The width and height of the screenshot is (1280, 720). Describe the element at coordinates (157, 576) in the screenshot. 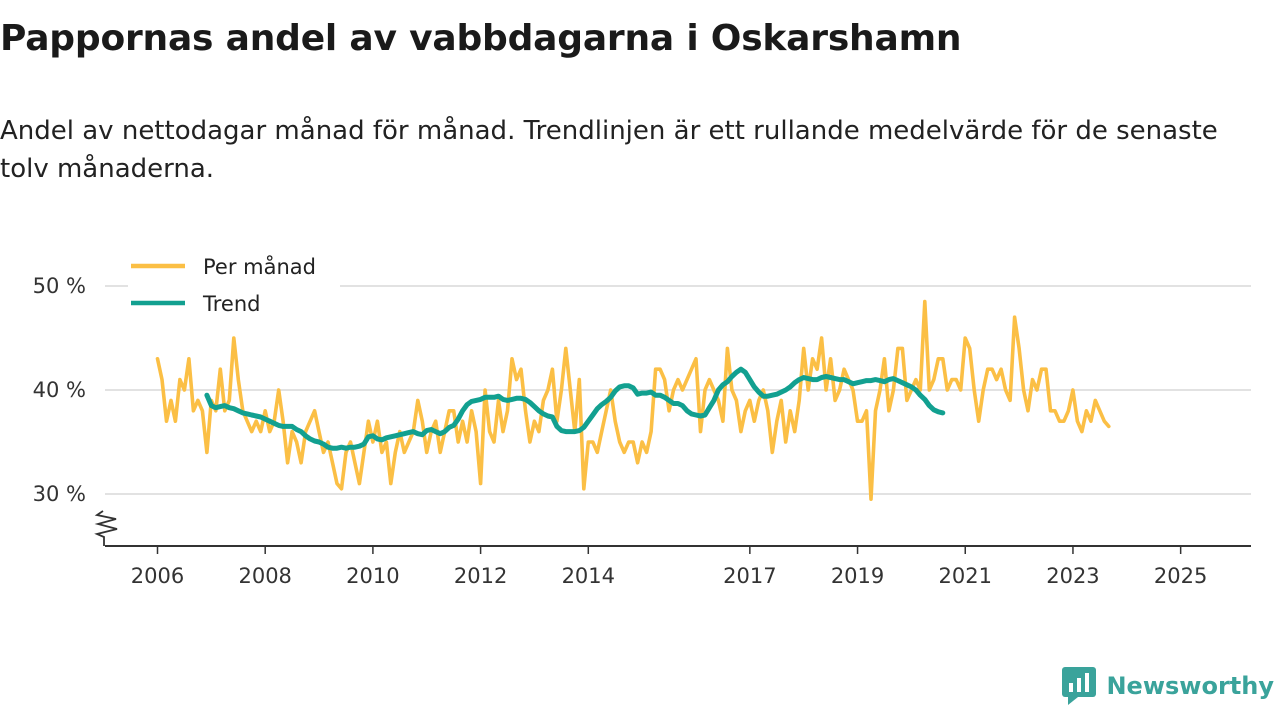

I see `x-tick-label-2006: 2006` at that location.